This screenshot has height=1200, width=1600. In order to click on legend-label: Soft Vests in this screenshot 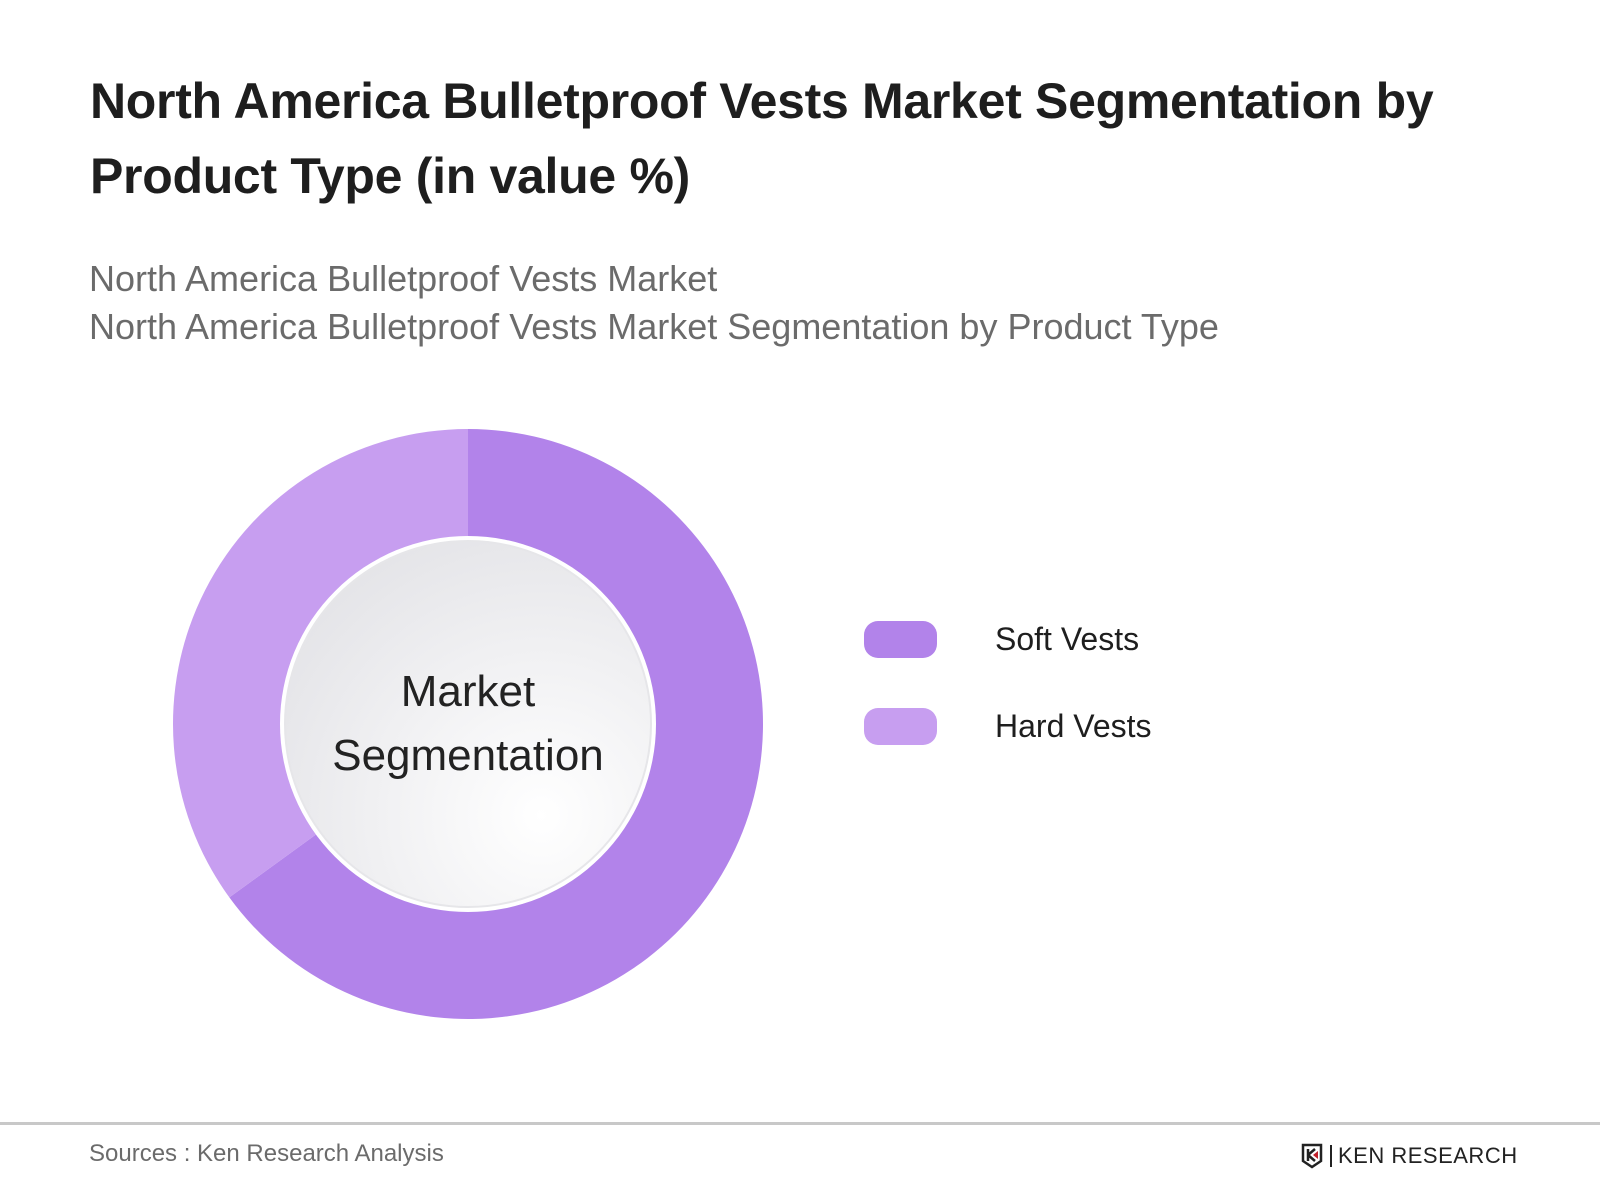, I will do `click(1067, 639)`.